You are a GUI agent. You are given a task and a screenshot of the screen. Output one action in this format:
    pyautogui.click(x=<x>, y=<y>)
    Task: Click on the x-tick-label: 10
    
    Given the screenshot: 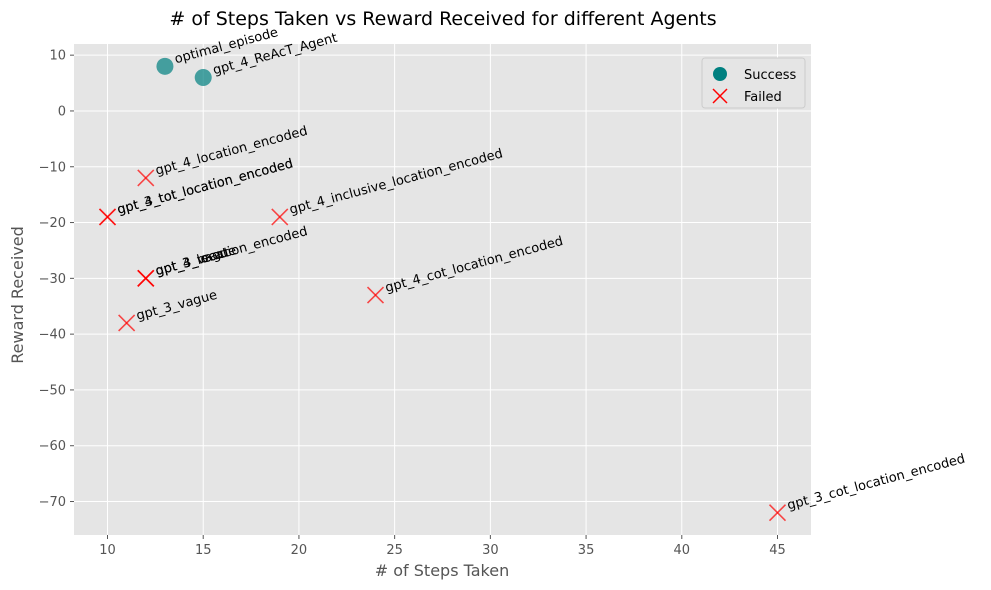 What is the action you would take?
    pyautogui.click(x=107, y=550)
    